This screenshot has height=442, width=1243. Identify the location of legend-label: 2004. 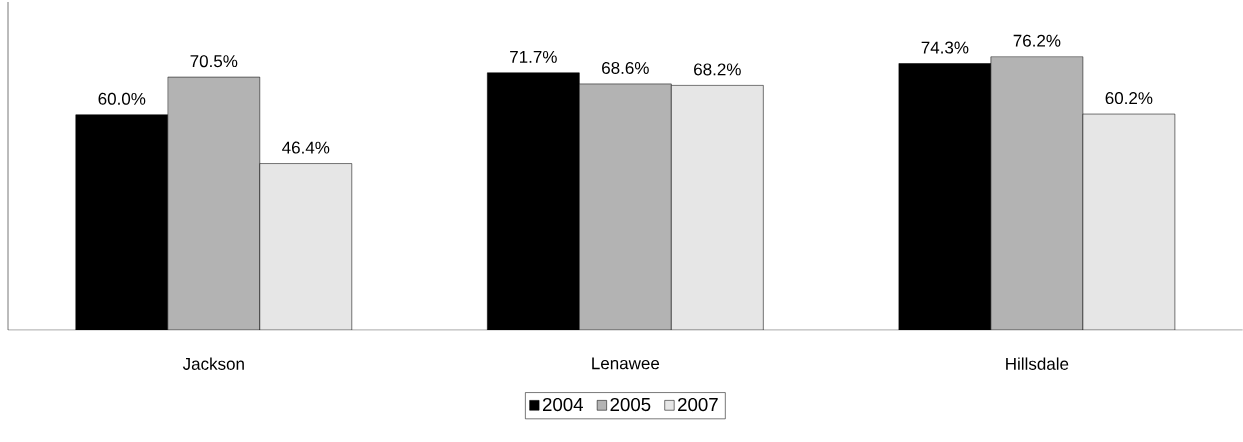
(562, 404).